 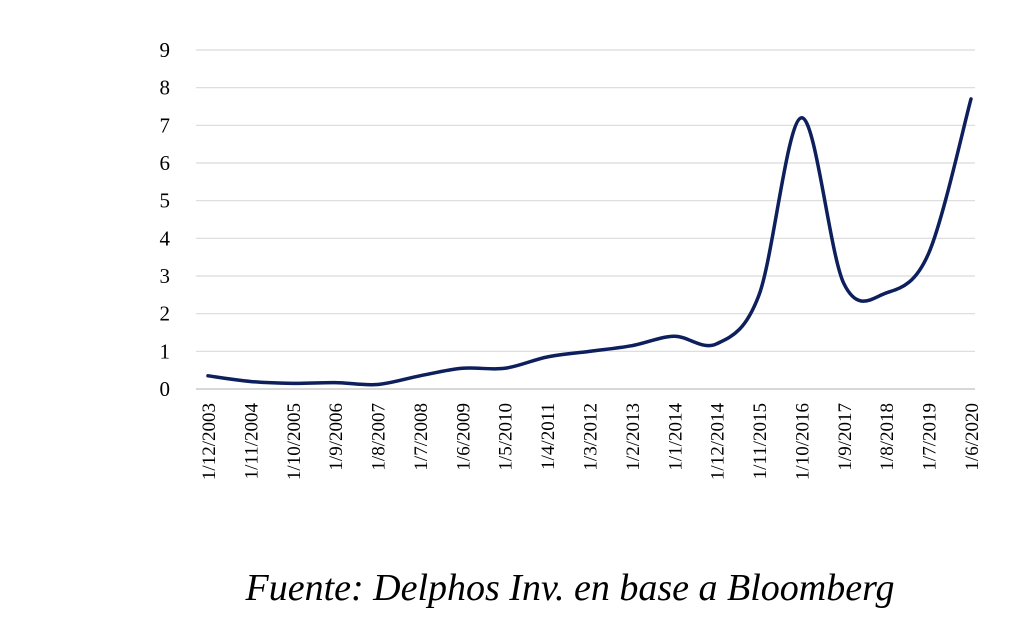 I want to click on x-tick-label: 1/12/2014, so click(x=718, y=442).